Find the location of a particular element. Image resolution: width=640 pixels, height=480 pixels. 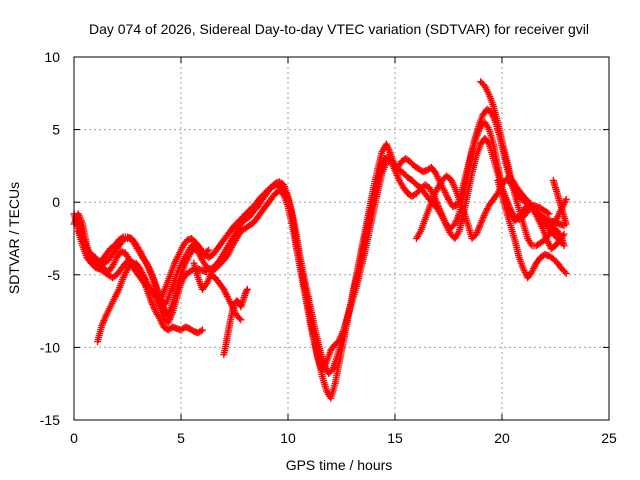

y-tick-label: -10 is located at coordinates (50, 347).